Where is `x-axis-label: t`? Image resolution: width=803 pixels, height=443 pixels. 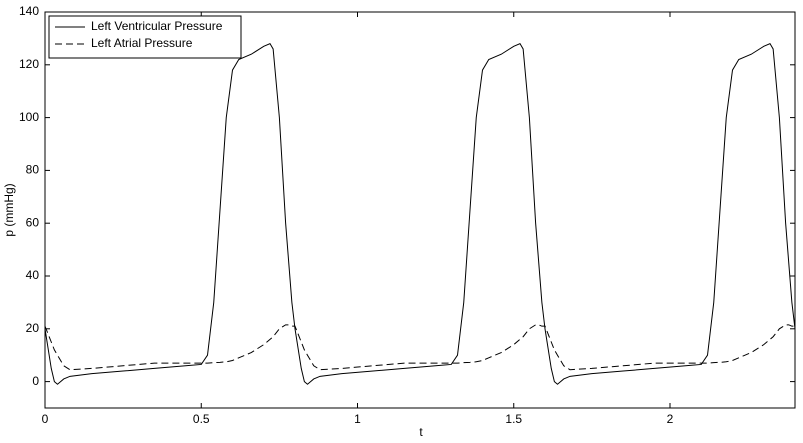 x-axis-label: t is located at coordinates (421, 432).